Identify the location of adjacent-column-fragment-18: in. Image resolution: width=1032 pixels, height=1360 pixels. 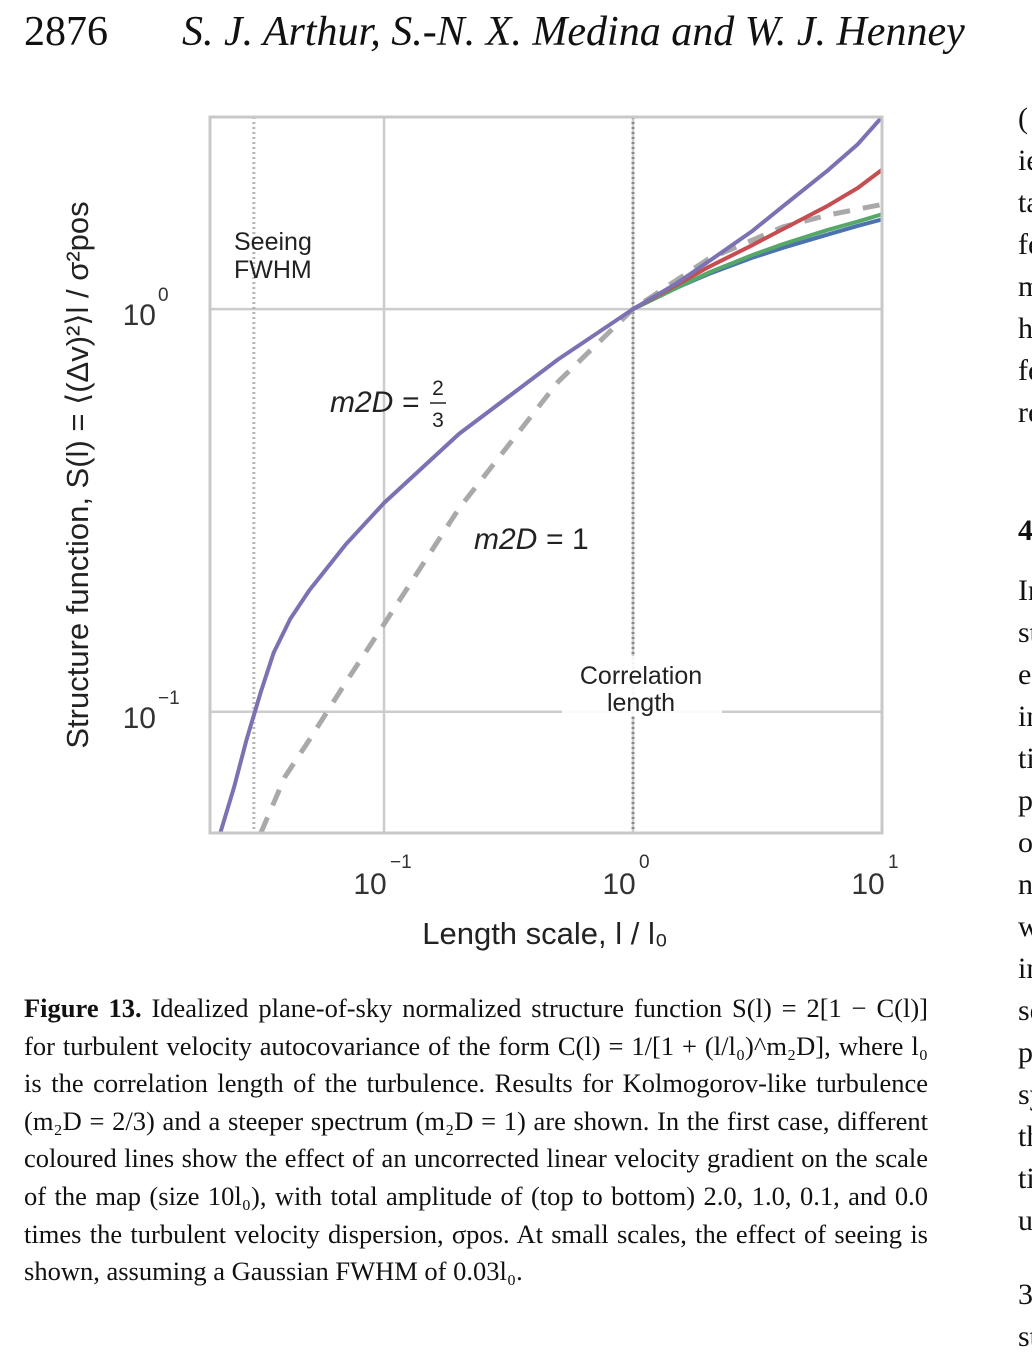
(1025, 968).